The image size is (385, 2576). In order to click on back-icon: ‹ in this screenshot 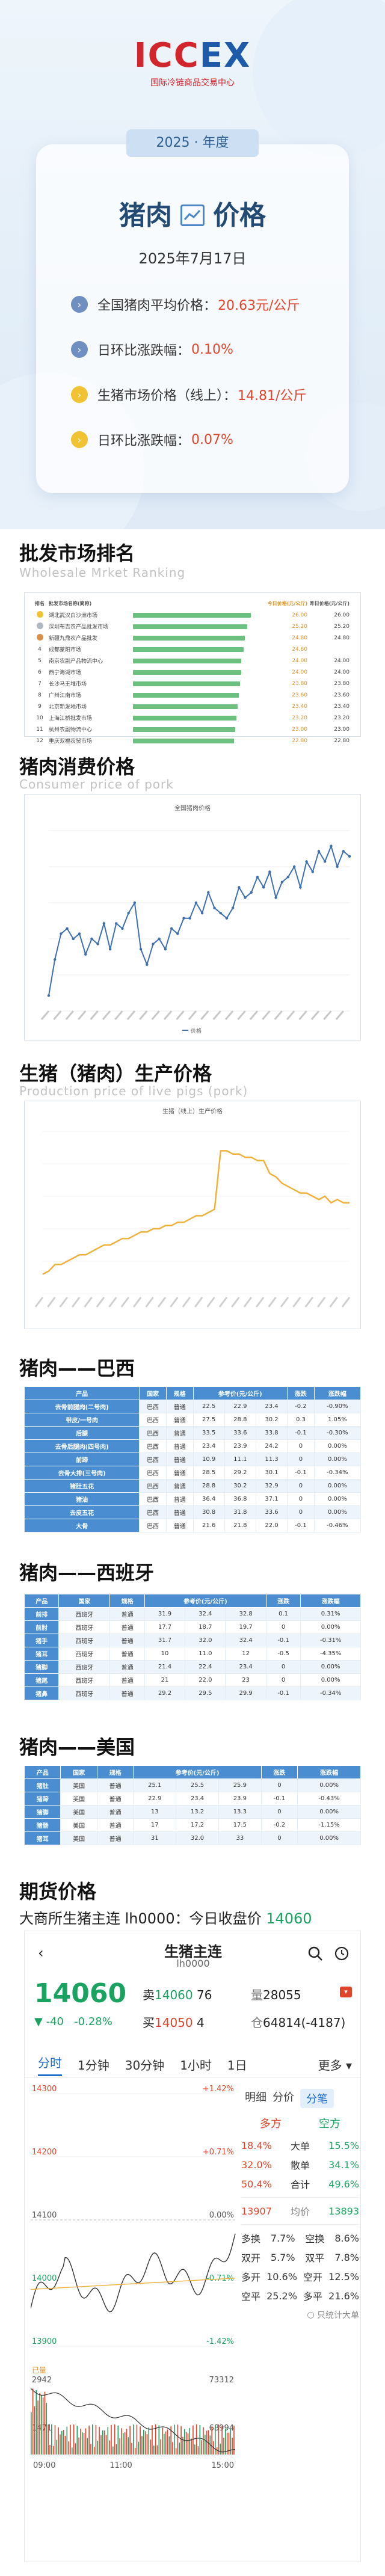, I will do `click(41, 1952)`.